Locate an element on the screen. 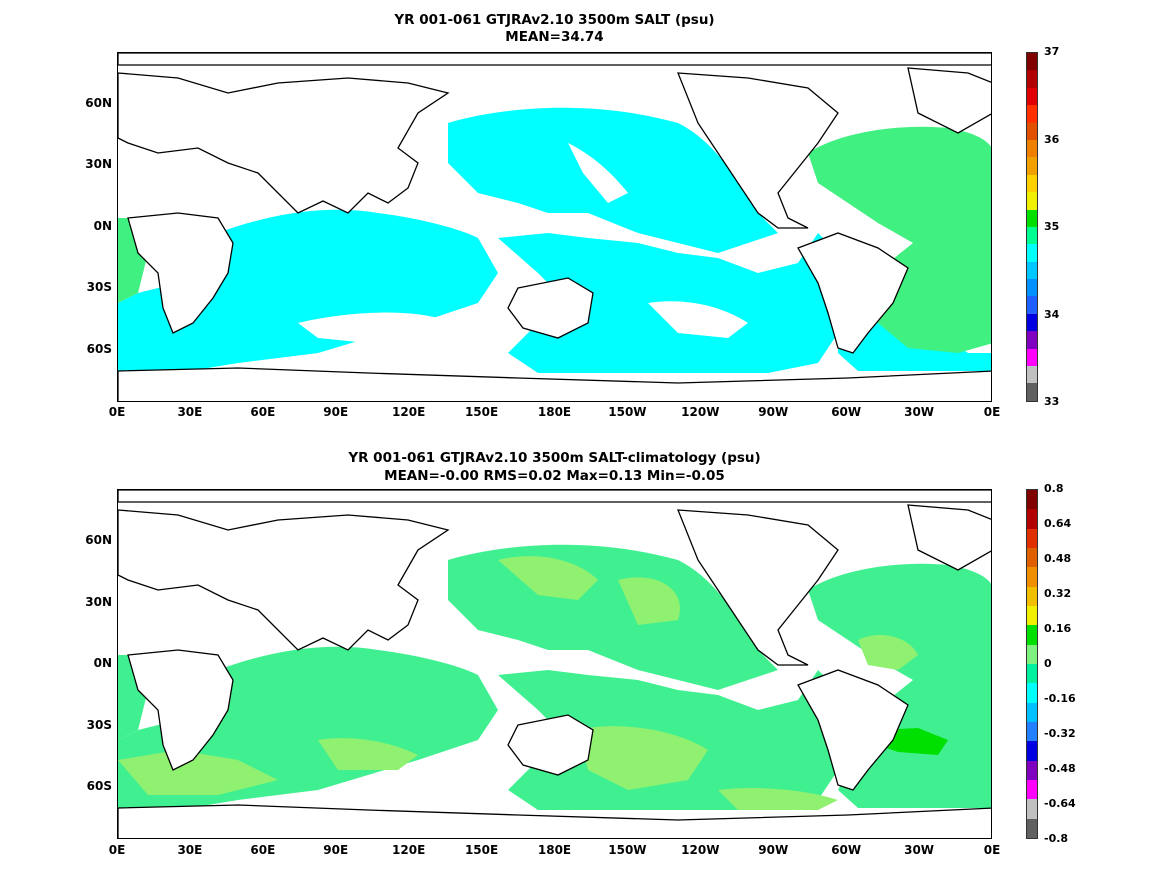 This screenshot has height=875, width=1167. colorbar-tick-label: -0.32 is located at coordinates (1060, 733).